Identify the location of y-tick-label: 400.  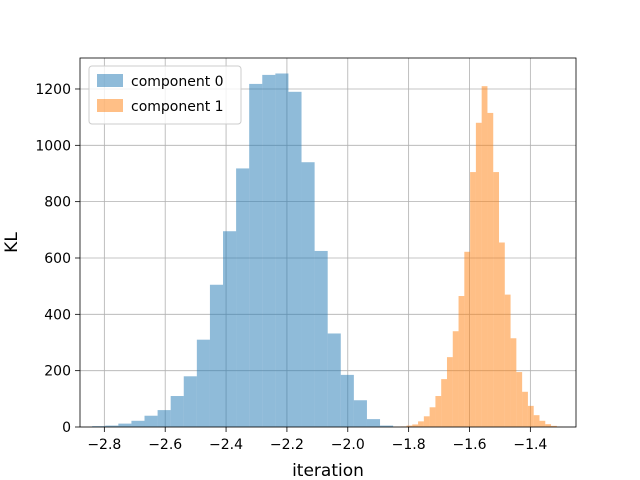
(57, 315).